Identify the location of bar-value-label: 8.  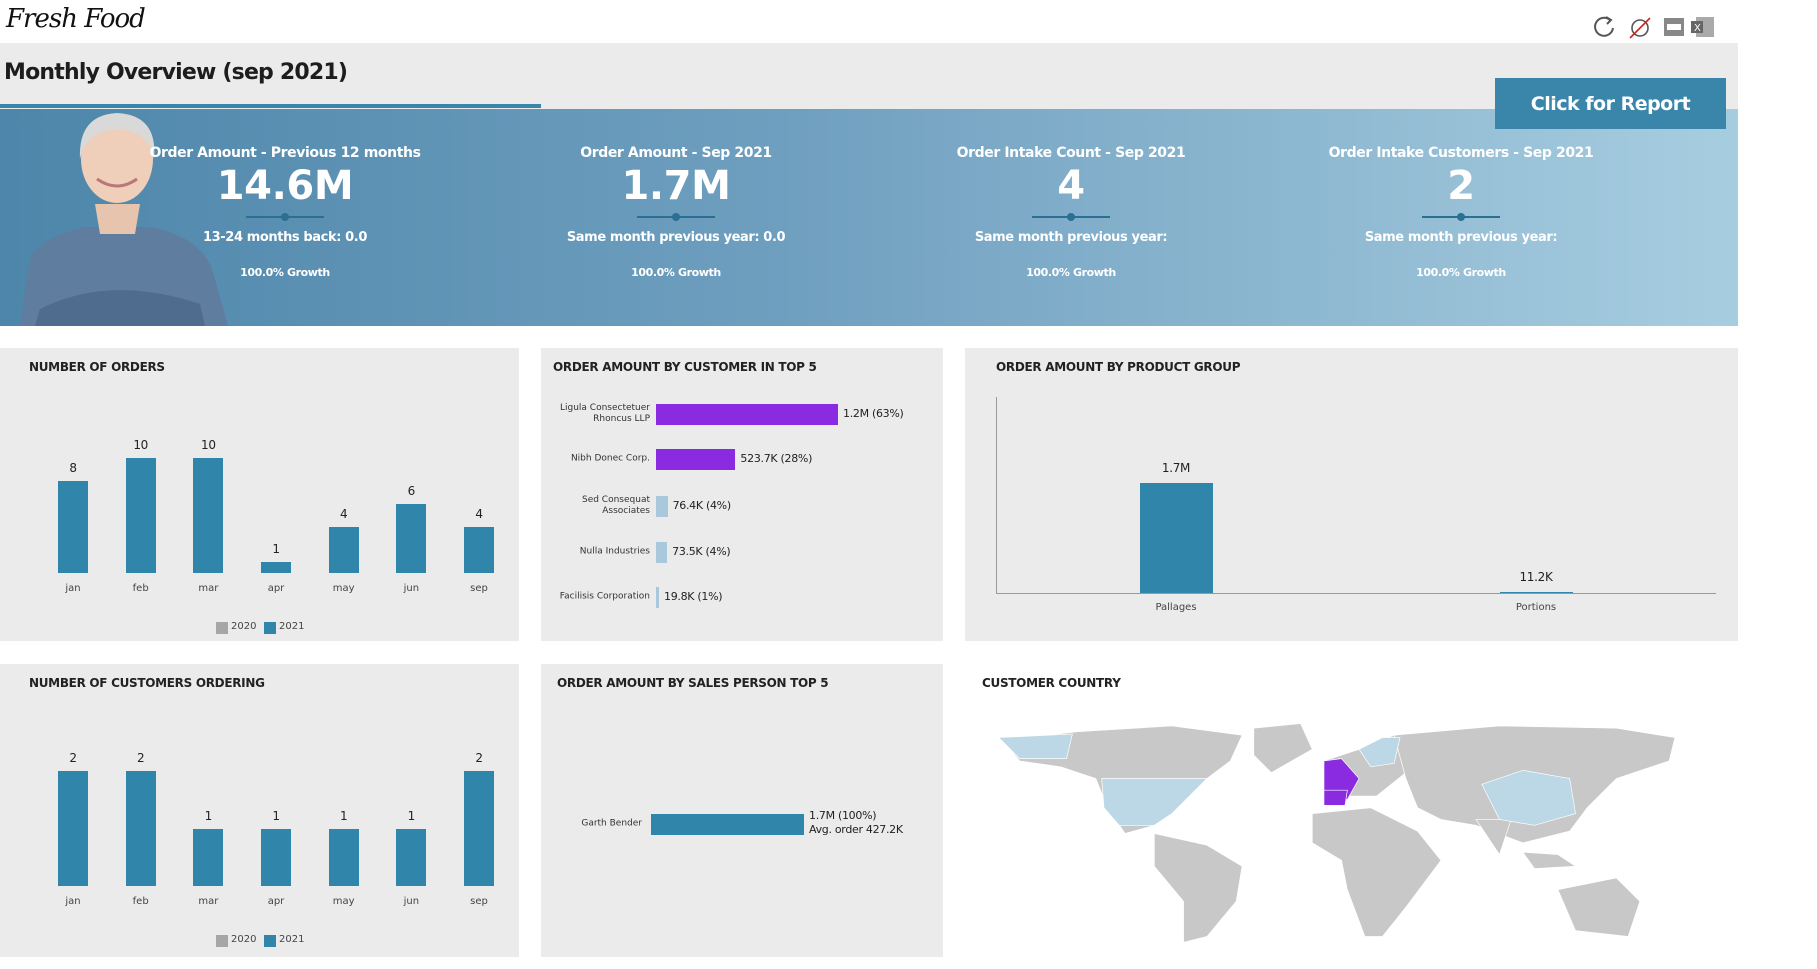
(73, 468).